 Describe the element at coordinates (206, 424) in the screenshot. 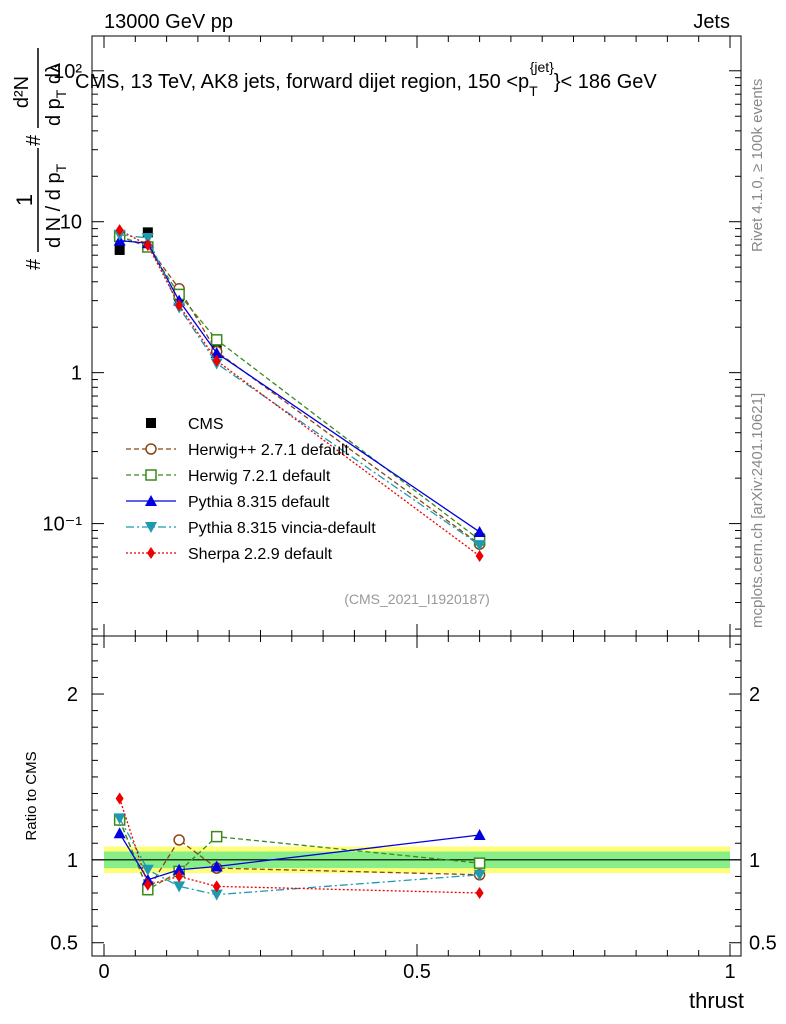

I see `legend-label: CMS` at that location.